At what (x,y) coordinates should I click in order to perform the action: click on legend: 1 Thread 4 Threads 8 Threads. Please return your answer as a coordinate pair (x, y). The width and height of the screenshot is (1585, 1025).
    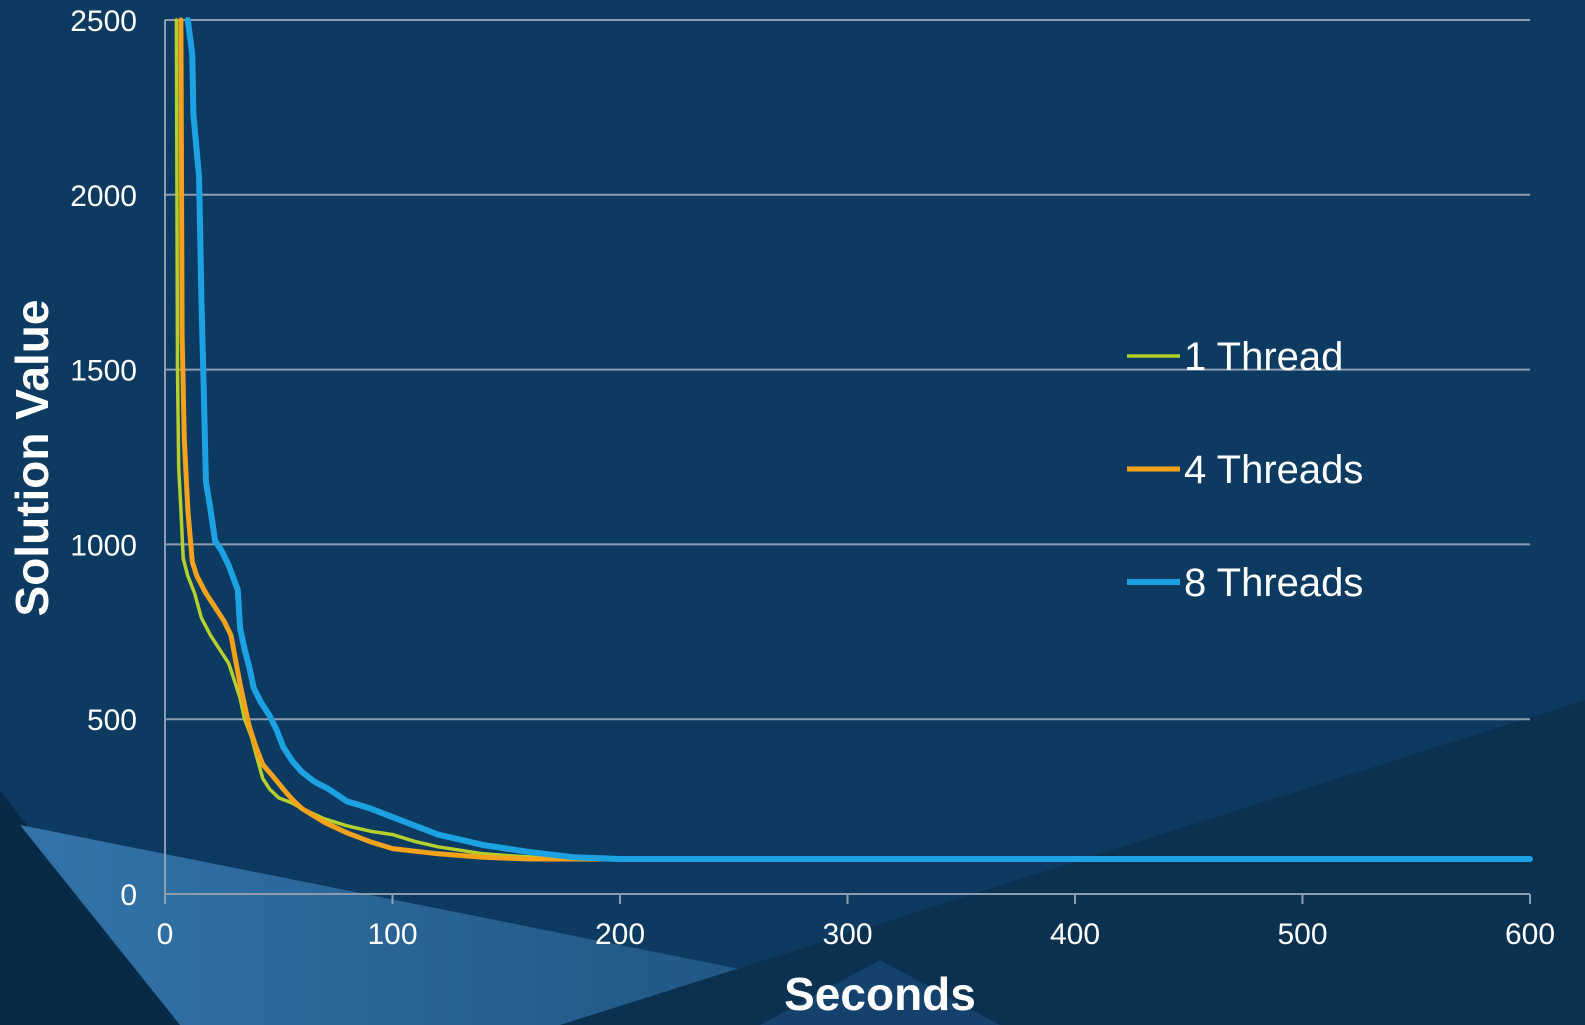
    Looking at the image, I should click on (1245, 470).